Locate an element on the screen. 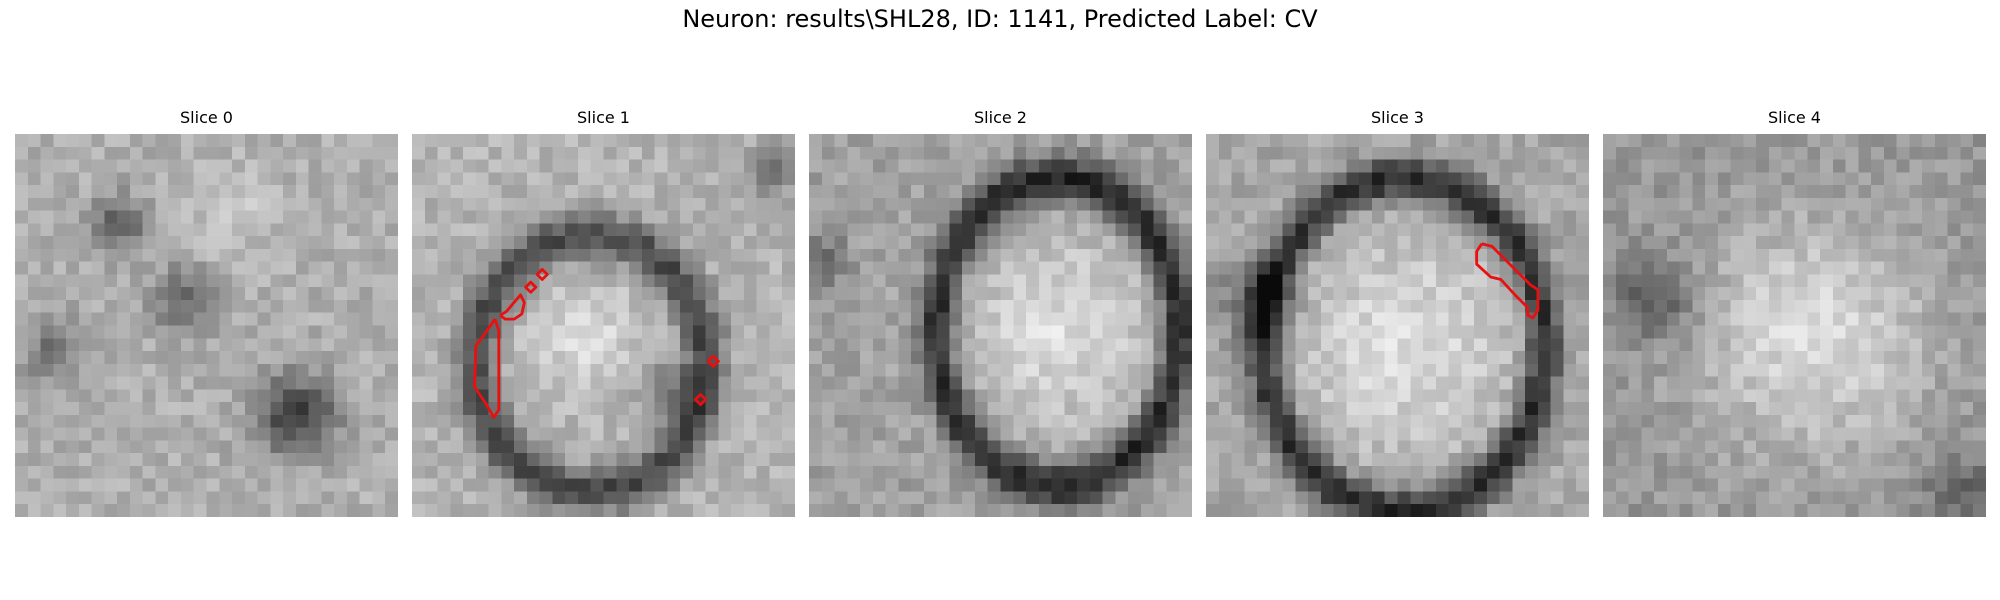 The width and height of the screenshot is (2000, 600). slice-title: Slice 3 is located at coordinates (1397, 117).